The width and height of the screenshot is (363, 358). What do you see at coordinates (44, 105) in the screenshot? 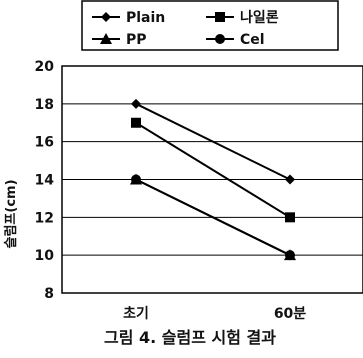
I see `y-tick-label: 18` at bounding box center [44, 105].